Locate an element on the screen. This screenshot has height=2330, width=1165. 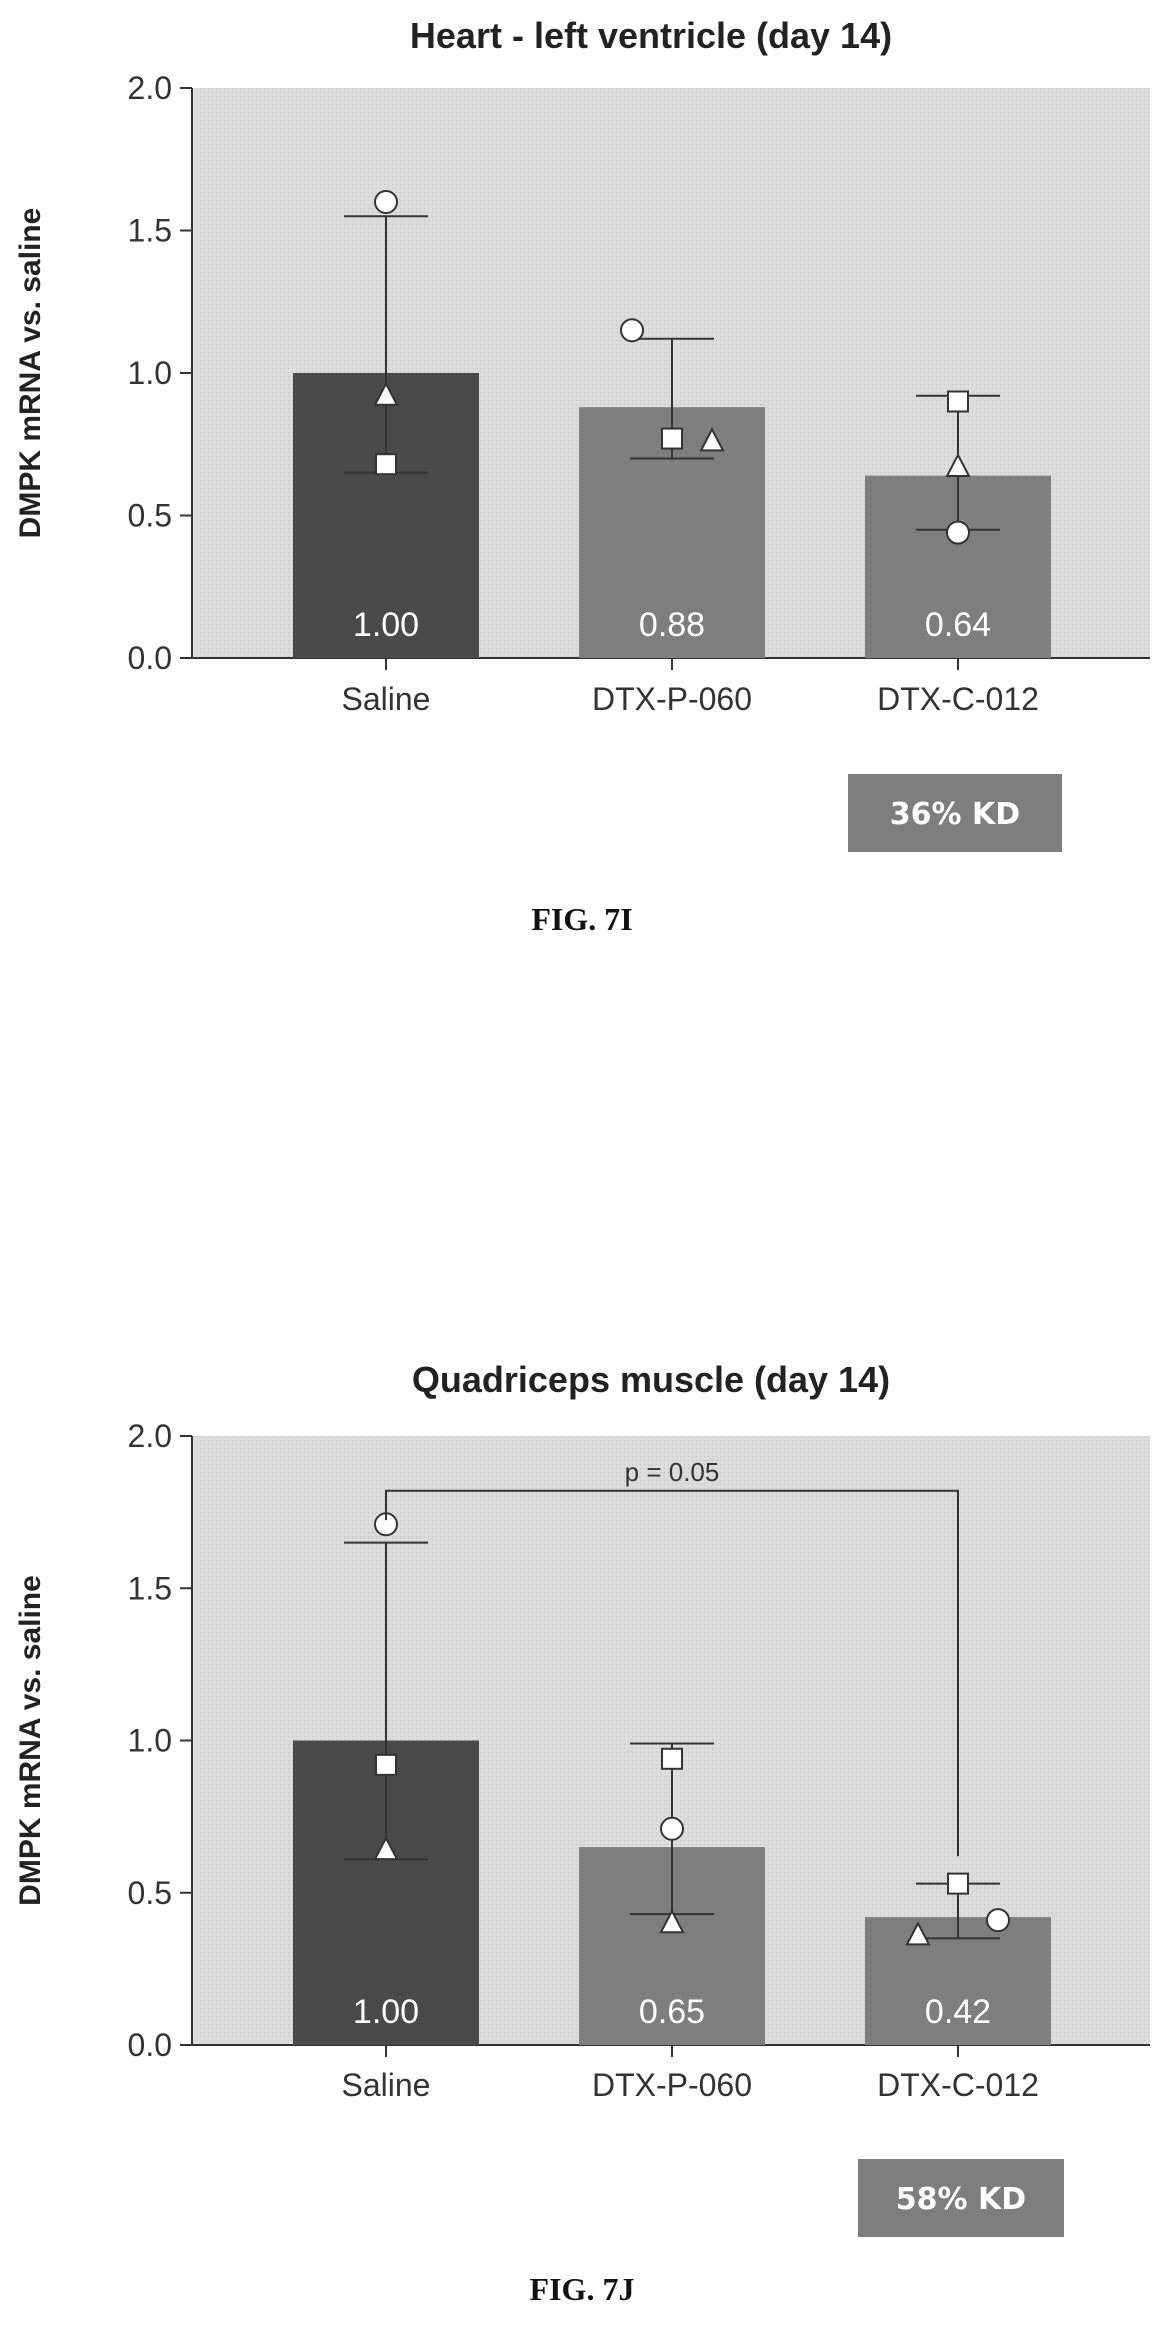
bar-value-label: 0.65 is located at coordinates (672, 2012).